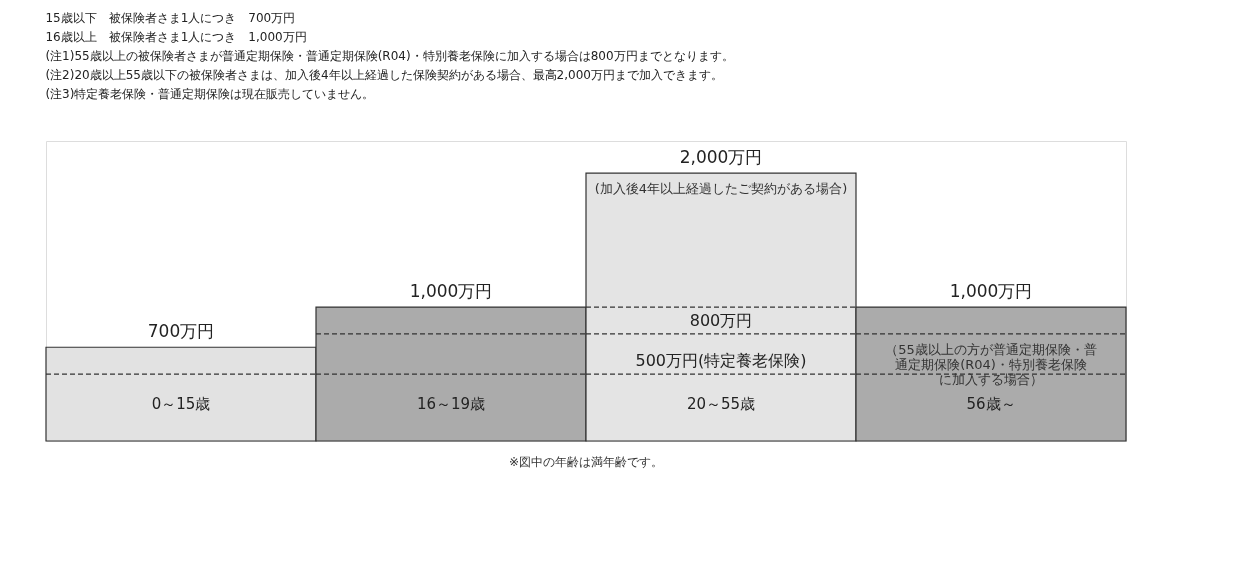 Image resolution: width=1240 pixels, height=587 pixels. I want to click on data-label: 700万円, so click(181, 331).